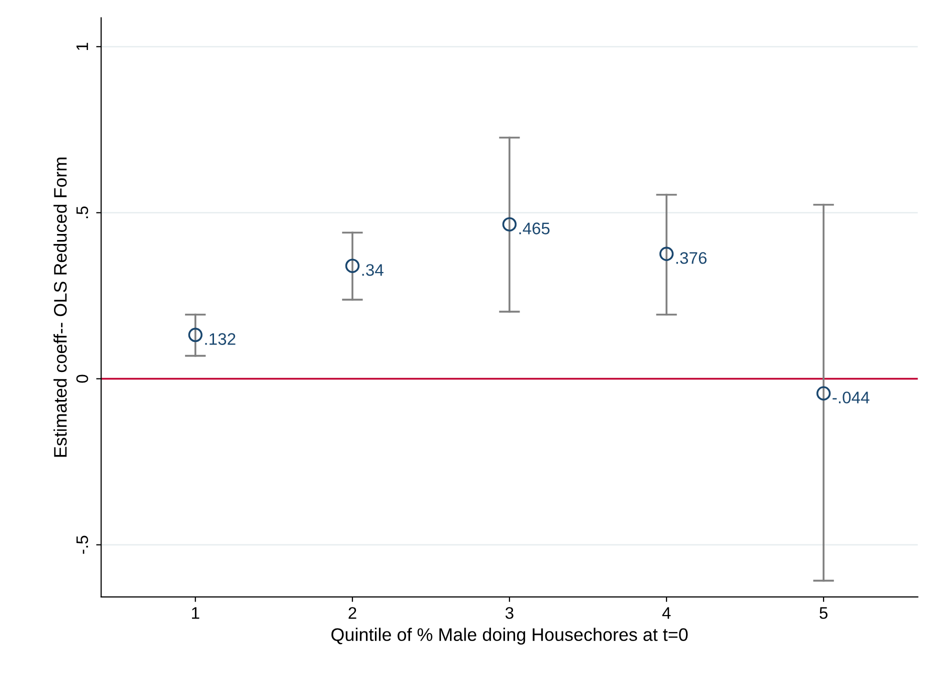  I want to click on x-axis-title: Quintile of % Male doing Housechores at t=0, so click(509, 636).